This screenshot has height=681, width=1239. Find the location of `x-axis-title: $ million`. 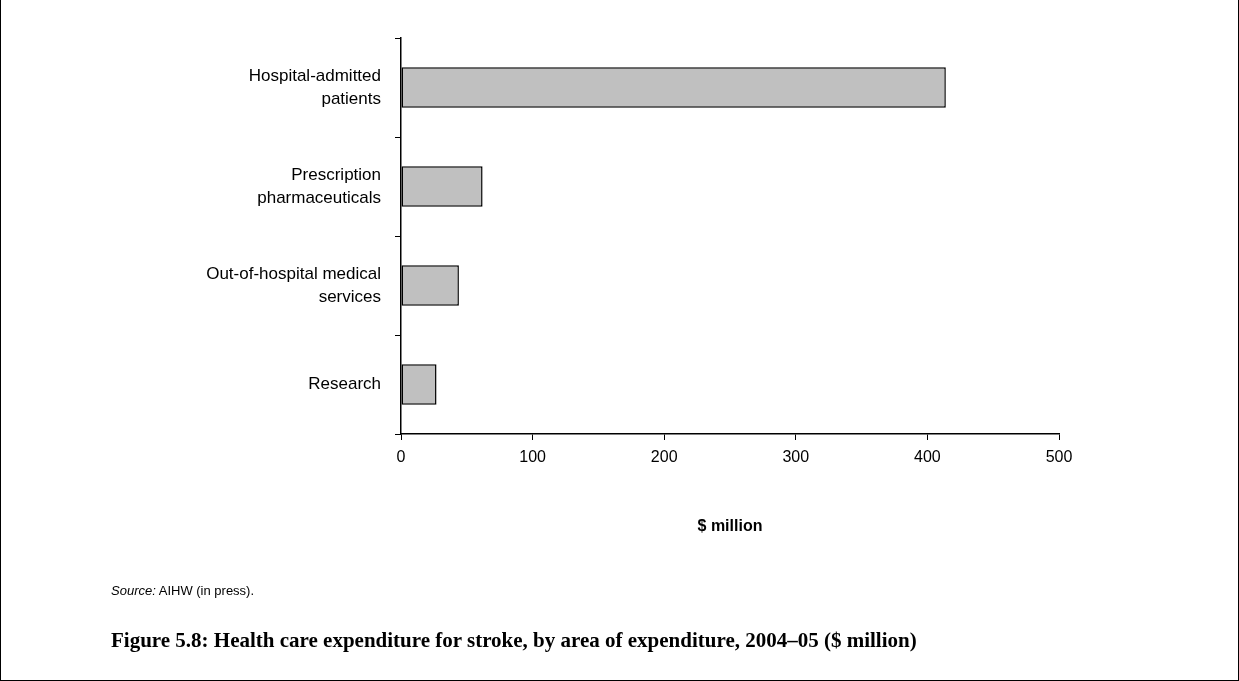

x-axis-title: $ million is located at coordinates (730, 525).